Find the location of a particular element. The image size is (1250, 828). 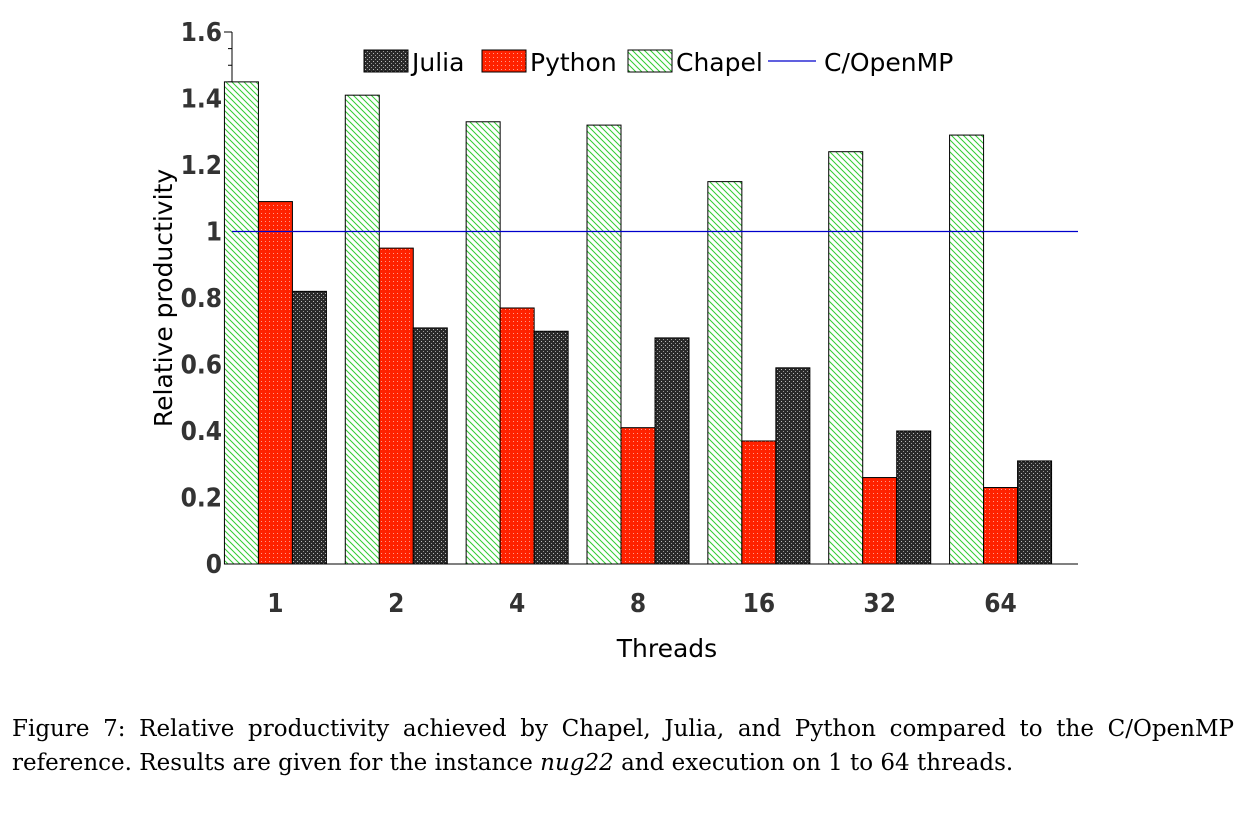

legend-swatch-chapel is located at coordinates (650, 61).